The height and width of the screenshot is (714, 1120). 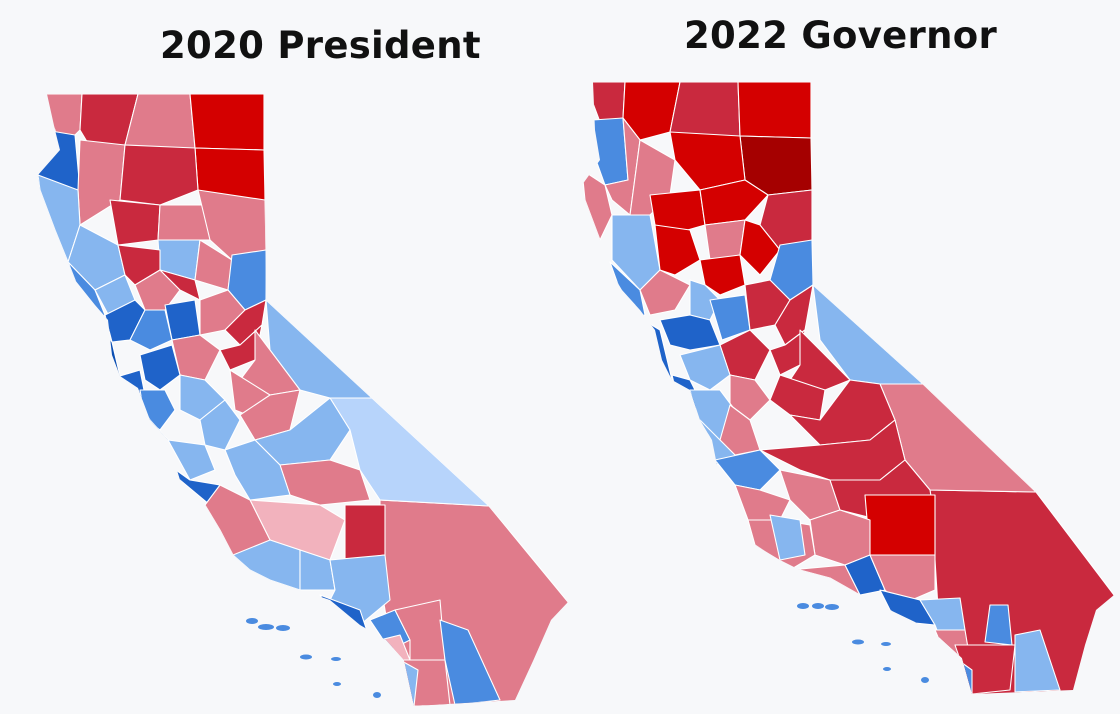 What do you see at coordinates (794, 315) in the screenshot?
I see `county-amador-r` at bounding box center [794, 315].